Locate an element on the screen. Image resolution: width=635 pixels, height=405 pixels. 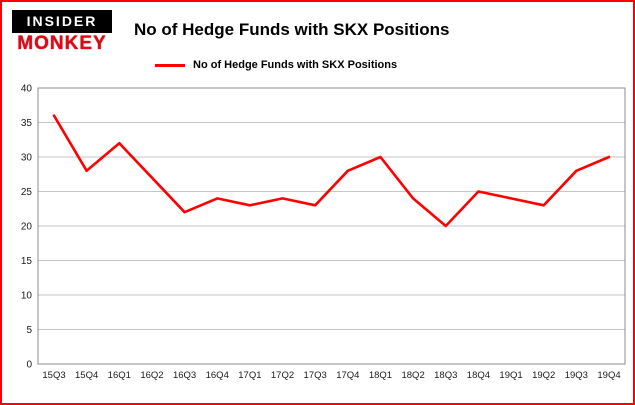
x-axis-tick-label: 17Q1 is located at coordinates (249, 375).